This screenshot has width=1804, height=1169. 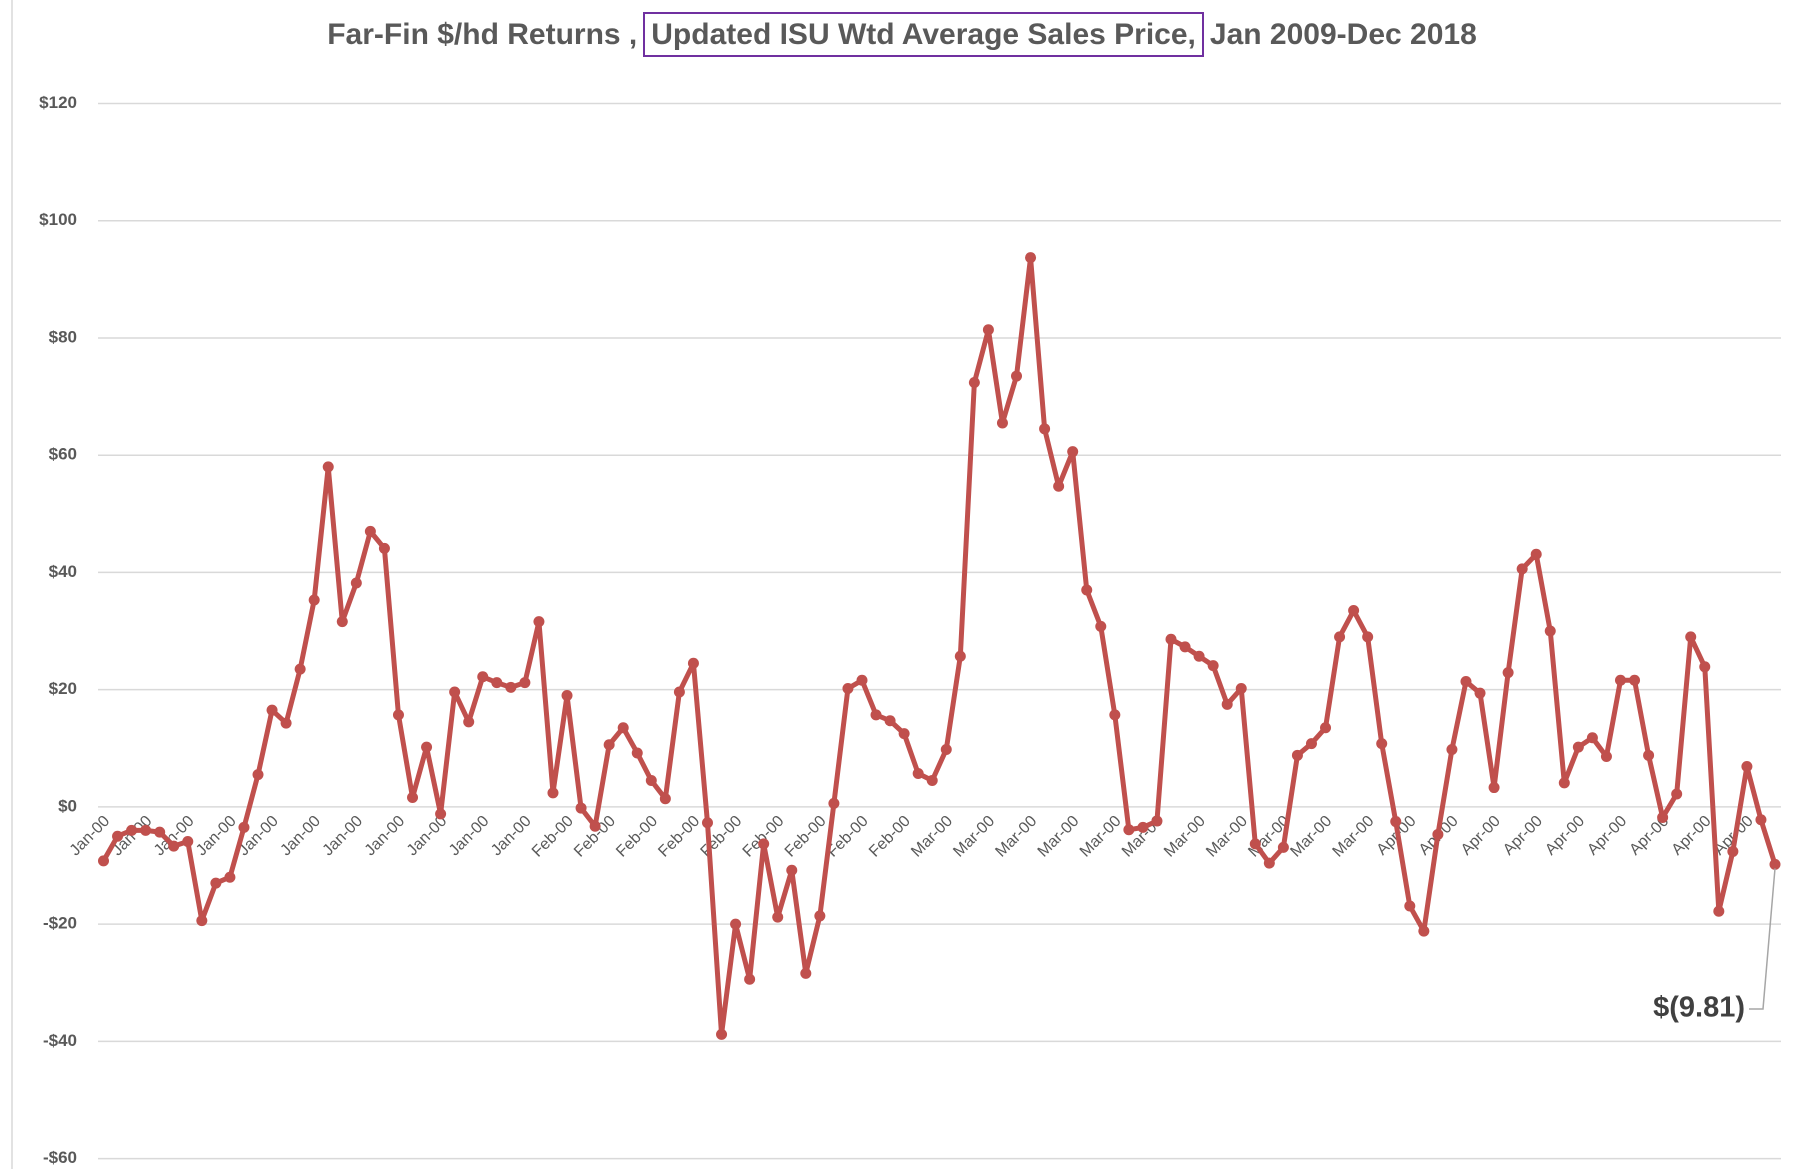 I want to click on y-tick-label: $80, so click(x=63, y=336).